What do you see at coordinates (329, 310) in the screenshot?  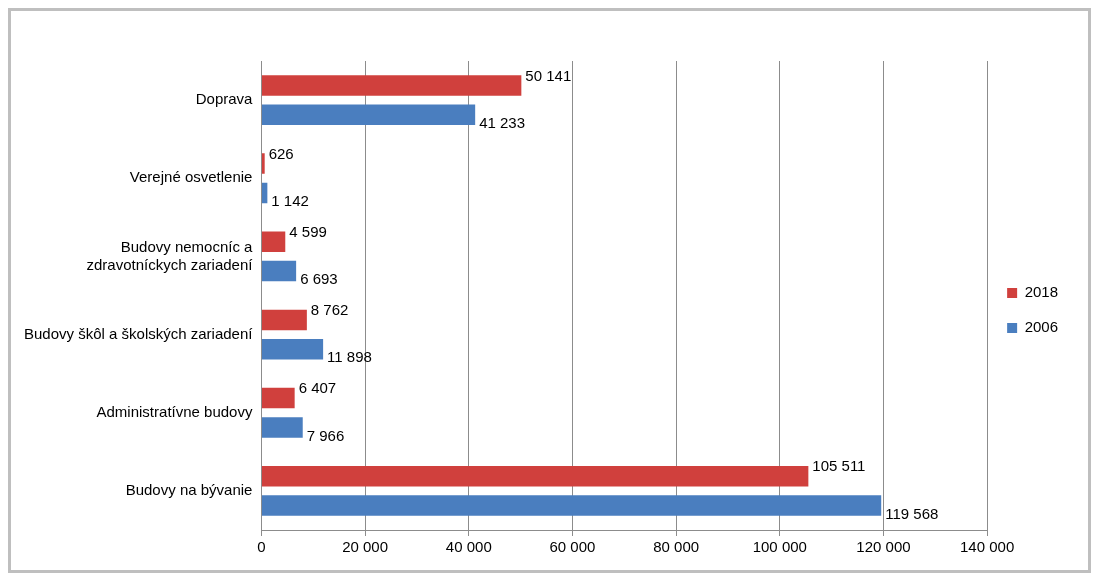 I see `data-label: 8 762` at bounding box center [329, 310].